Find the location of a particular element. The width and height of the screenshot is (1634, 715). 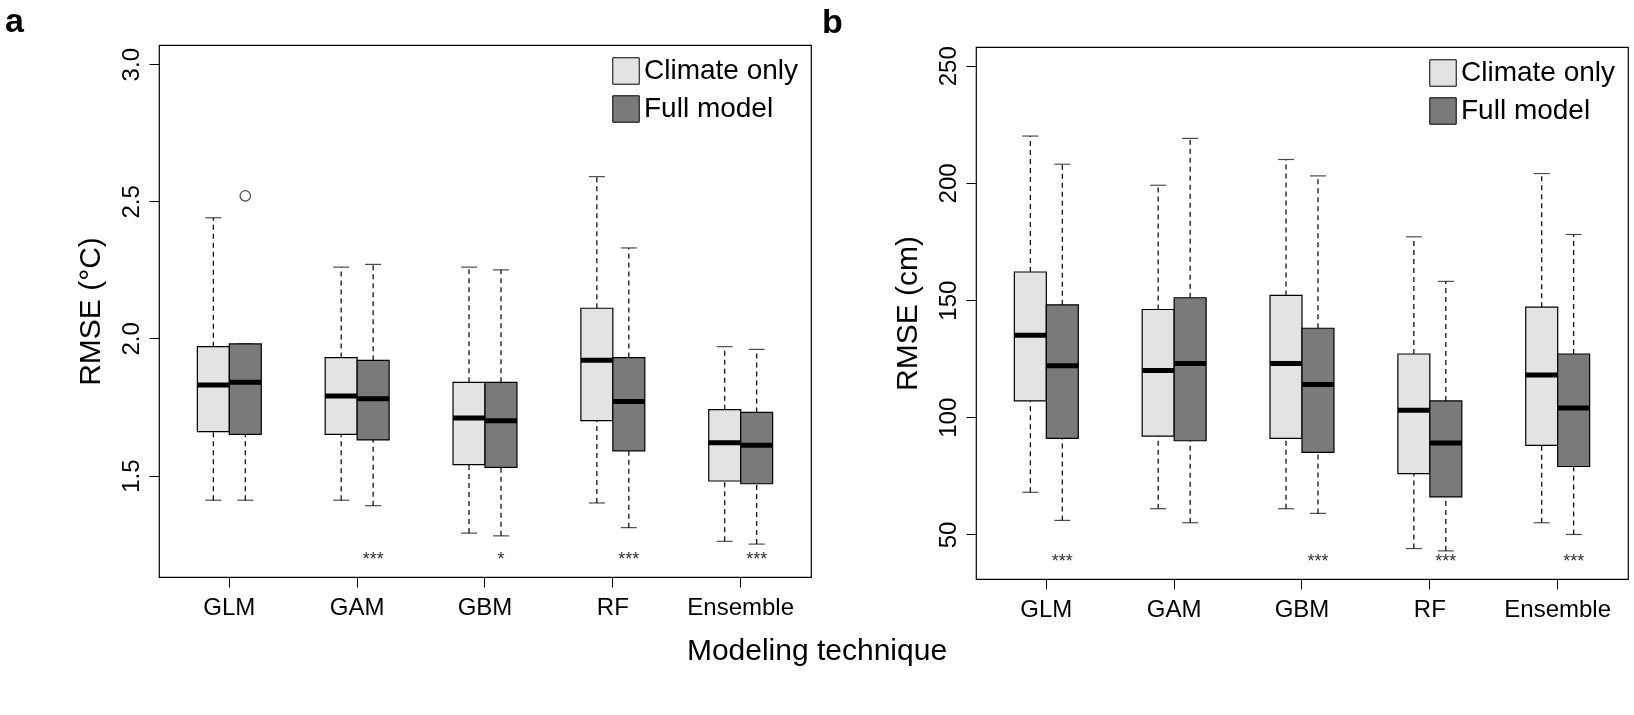

y-tick-label: 2.5 is located at coordinates (130, 202).